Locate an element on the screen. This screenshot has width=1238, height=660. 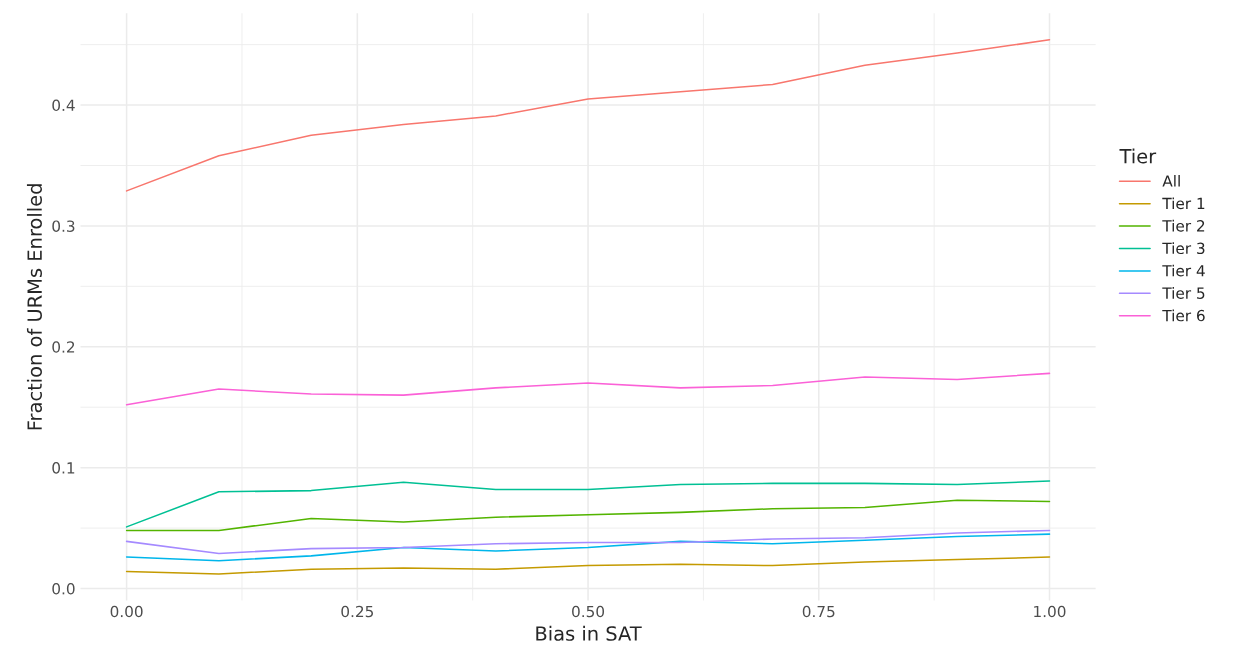
legend-label: Tier 1 is located at coordinates (1183, 203).